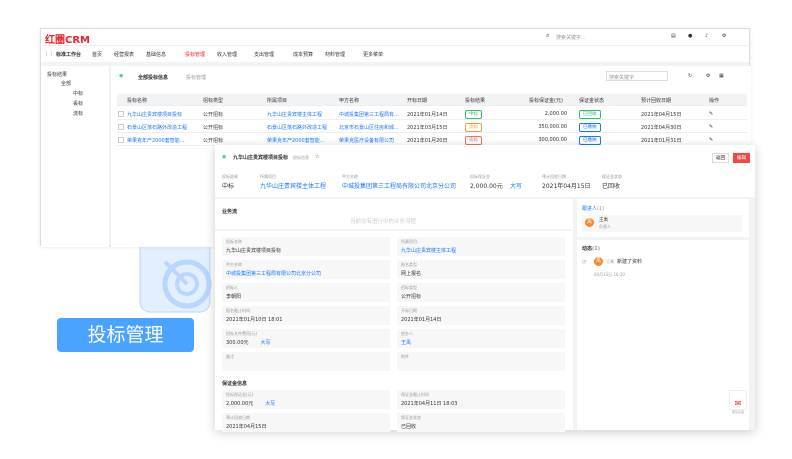  Describe the element at coordinates (97, 55) in the screenshot. I see `nav-item-home: 首页` at that location.